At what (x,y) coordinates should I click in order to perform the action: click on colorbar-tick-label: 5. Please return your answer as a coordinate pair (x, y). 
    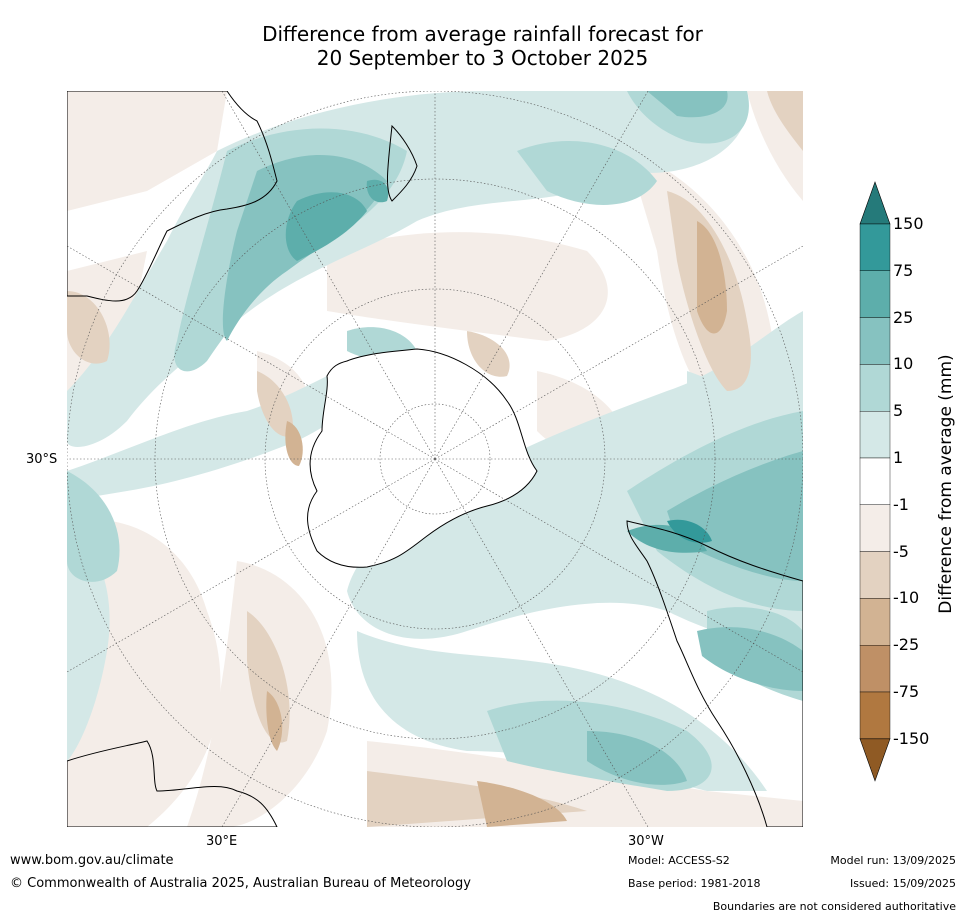
    Looking at the image, I should click on (898, 411).